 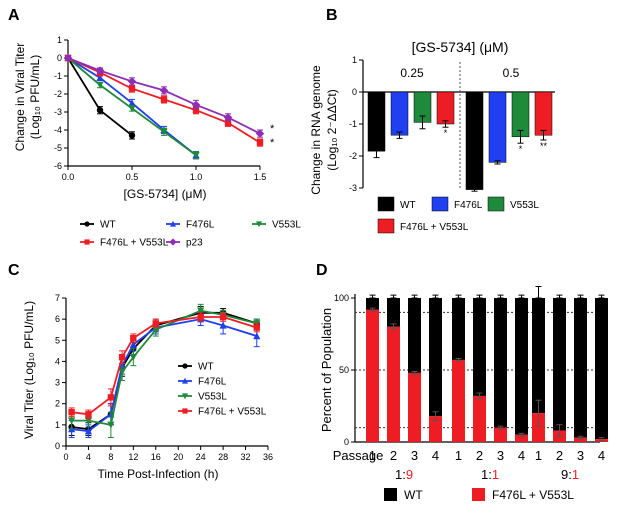 What do you see at coordinates (332, 129) in the screenshot?
I see `panel-b-ylabel-line2: (Log₁₀ 2⁻ΔΔCt)` at bounding box center [332, 129].